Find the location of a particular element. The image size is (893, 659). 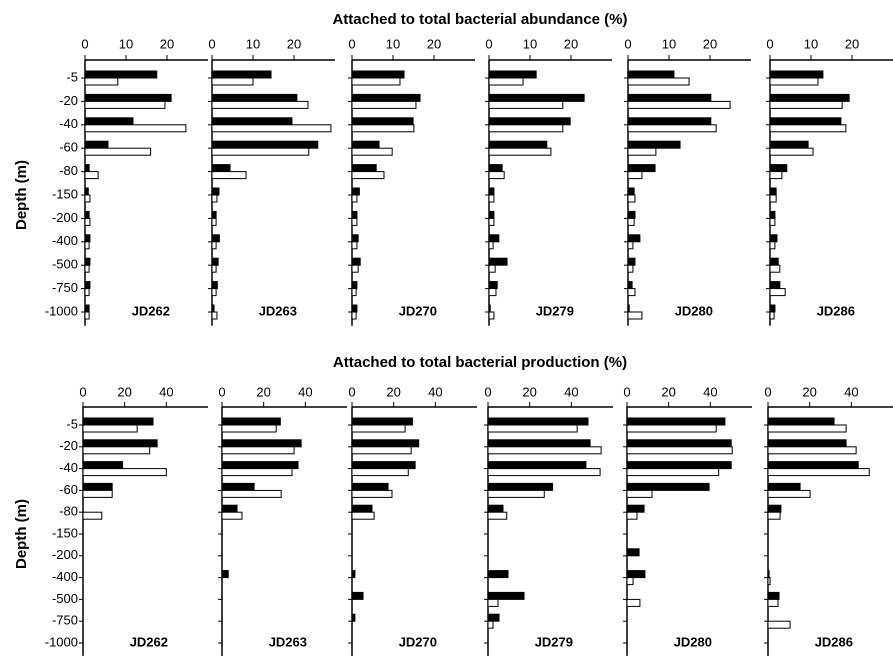

y-tick-label: -500 is located at coordinates (65, 598).